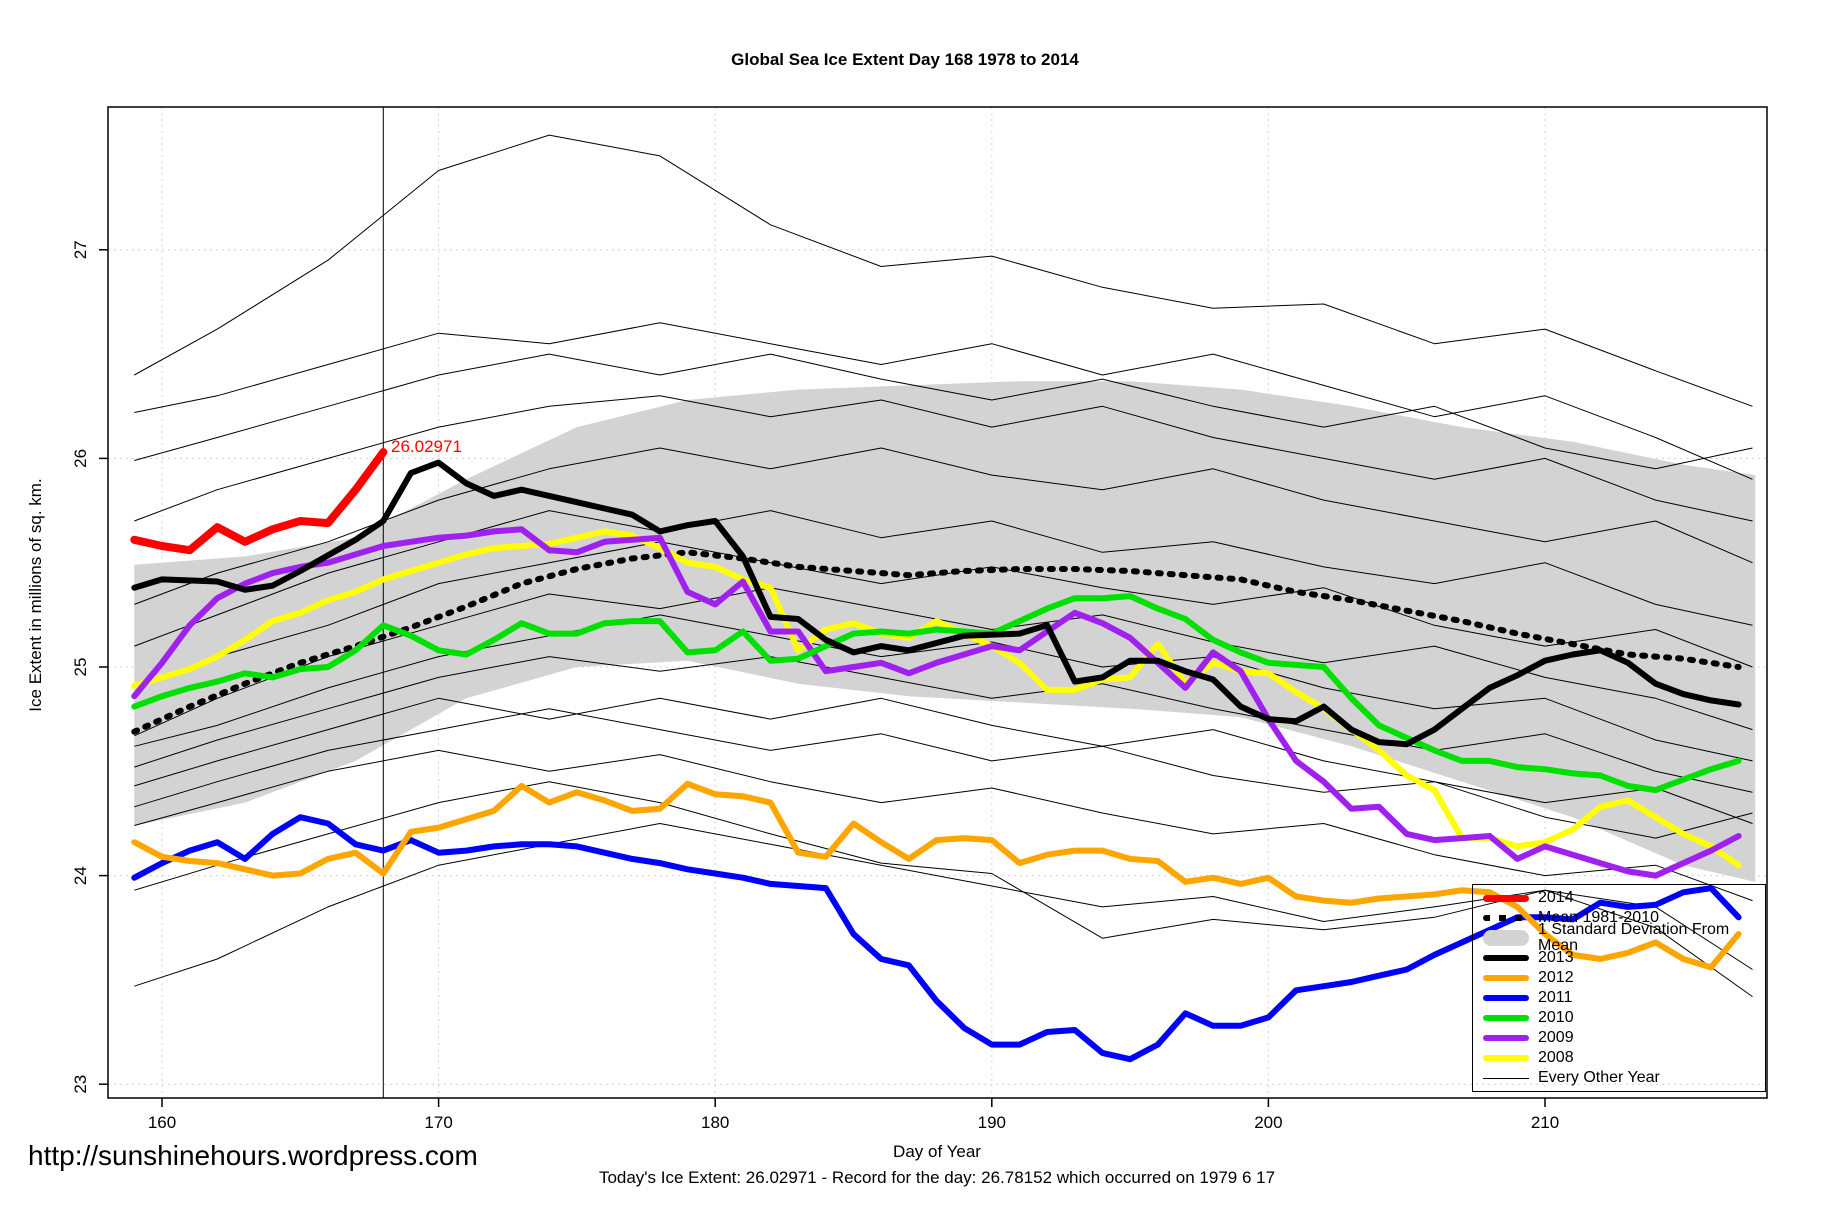 This screenshot has height=1223, width=1836. I want to click on legend-label: 2014, so click(1556, 897).